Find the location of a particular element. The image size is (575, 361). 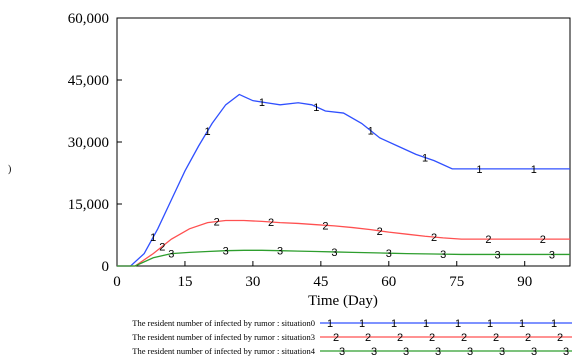

x-axis-label: Time (Day) is located at coordinates (343, 301).